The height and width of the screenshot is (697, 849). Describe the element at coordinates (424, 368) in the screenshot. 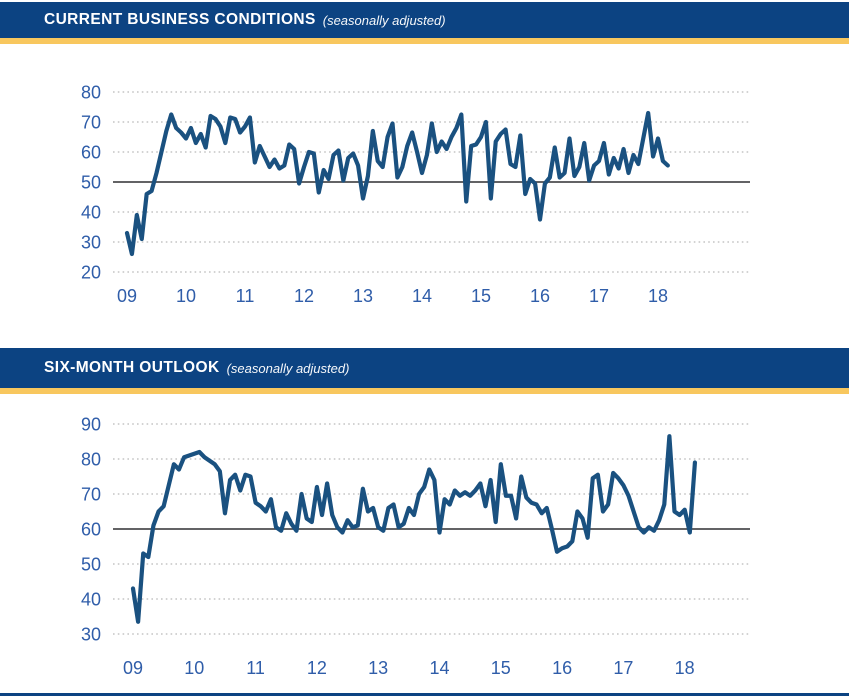

I see `section-header-six-month-outlook: SIX-MONTH OUTLOOK (seasonally adjusted)` at that location.